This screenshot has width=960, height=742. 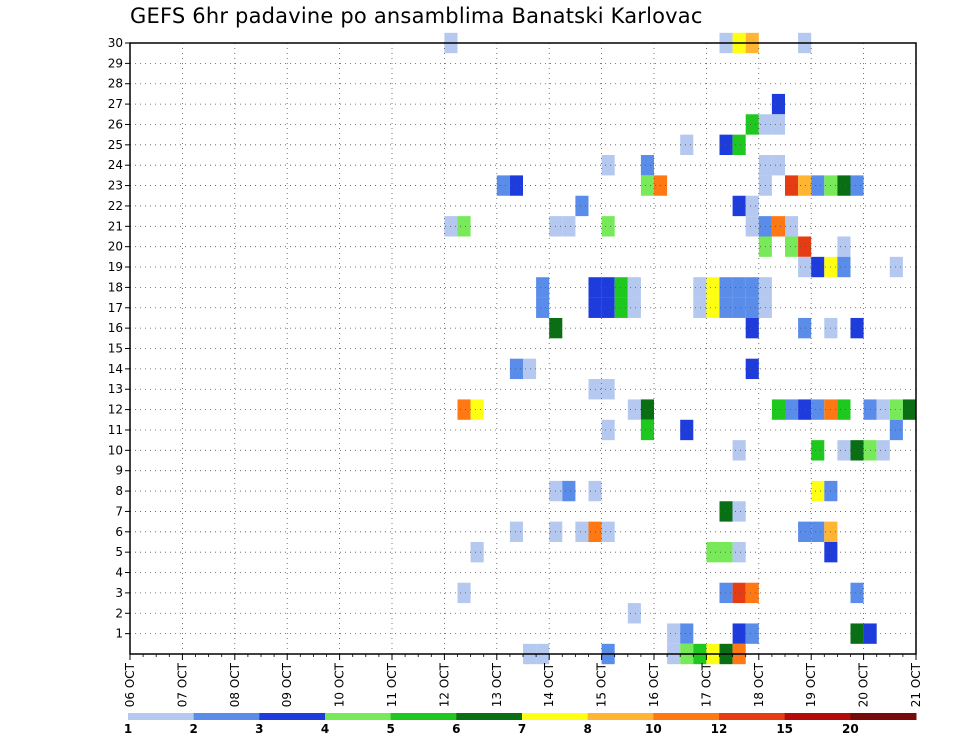 I want to click on colorbar-label: 20, so click(x=850, y=729).